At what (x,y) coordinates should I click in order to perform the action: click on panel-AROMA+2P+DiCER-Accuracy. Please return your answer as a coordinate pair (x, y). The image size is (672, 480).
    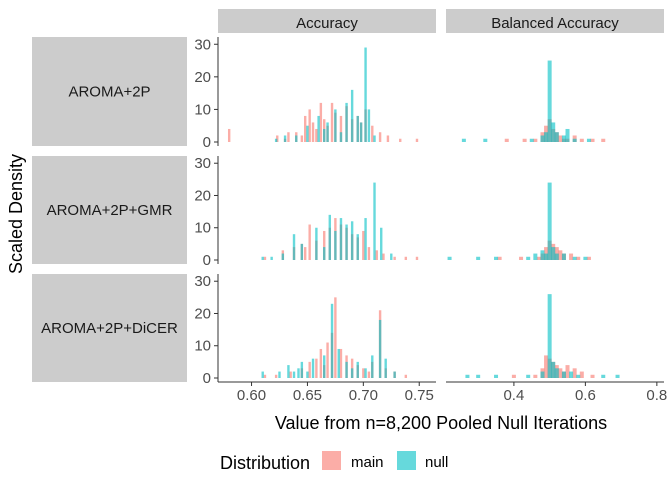
    Looking at the image, I should click on (334, 337).